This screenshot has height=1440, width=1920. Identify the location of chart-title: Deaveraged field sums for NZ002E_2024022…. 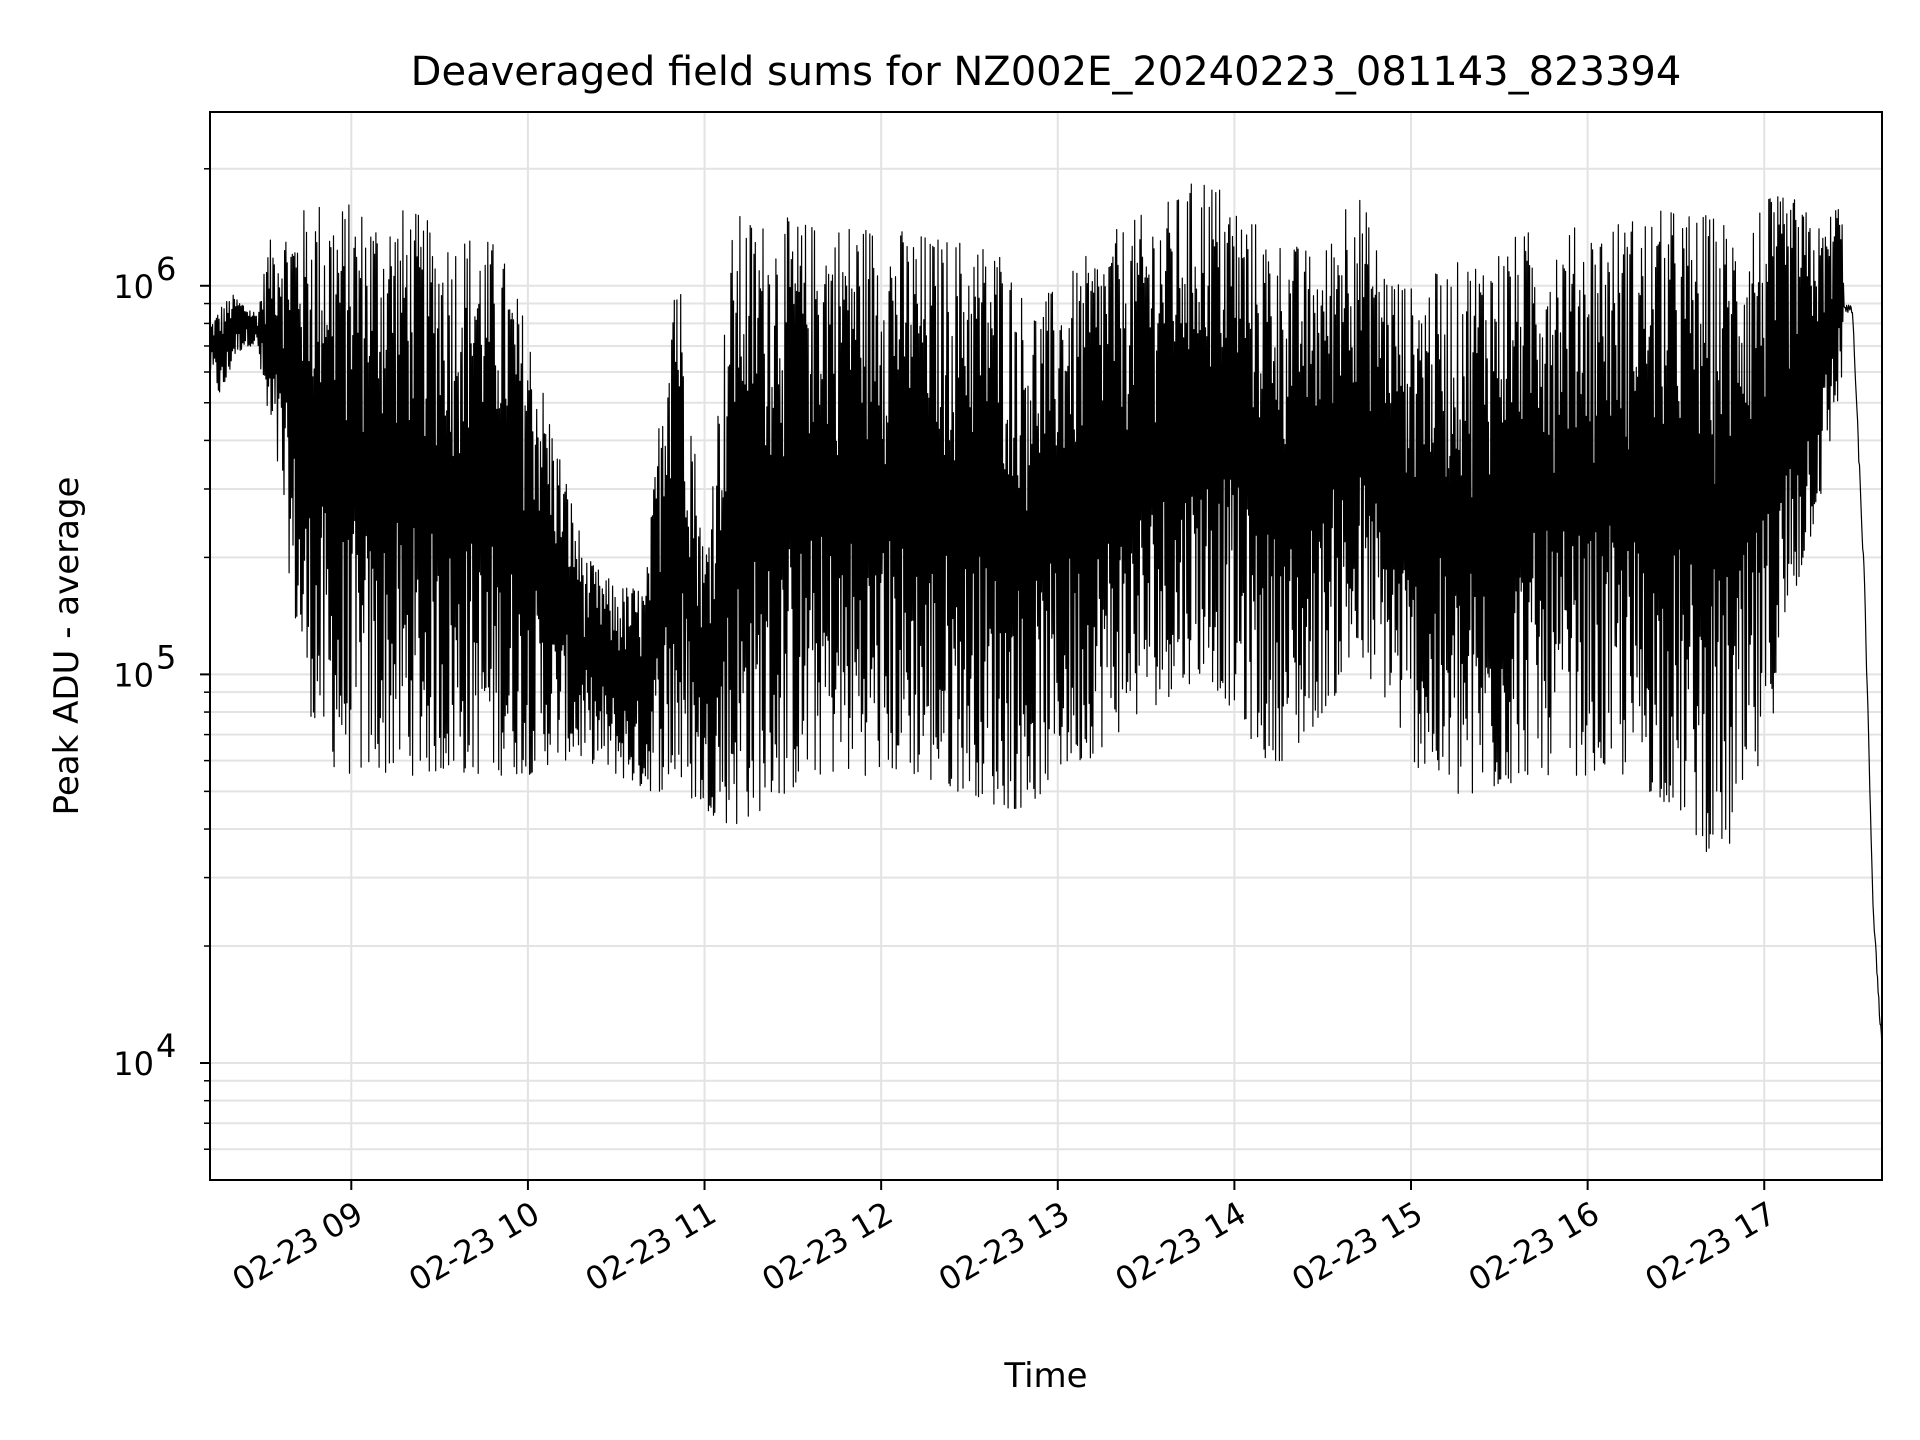
(1046, 72).